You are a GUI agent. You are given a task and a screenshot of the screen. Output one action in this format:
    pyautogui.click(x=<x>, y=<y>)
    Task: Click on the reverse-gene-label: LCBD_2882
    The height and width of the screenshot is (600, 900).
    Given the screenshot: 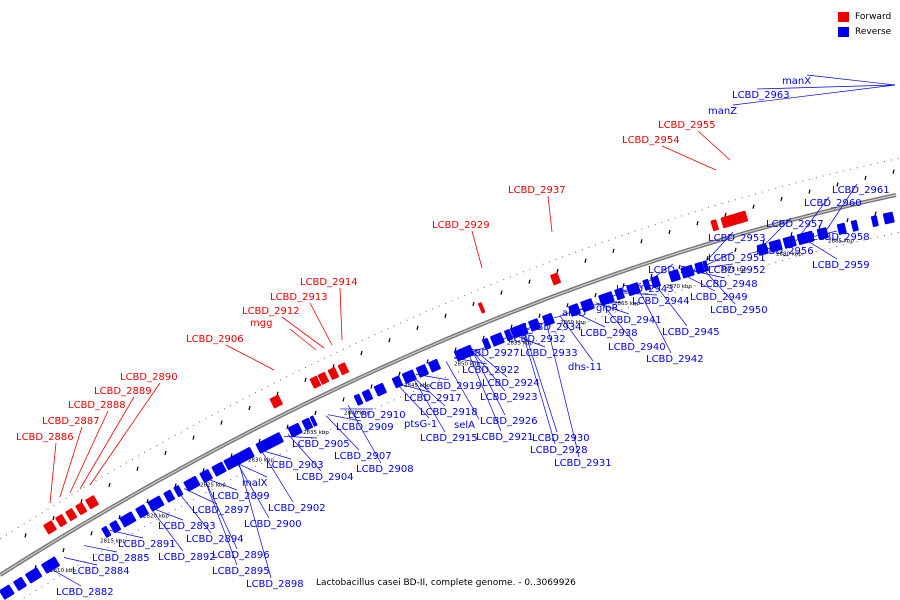 What is the action you would take?
    pyautogui.click(x=85, y=592)
    